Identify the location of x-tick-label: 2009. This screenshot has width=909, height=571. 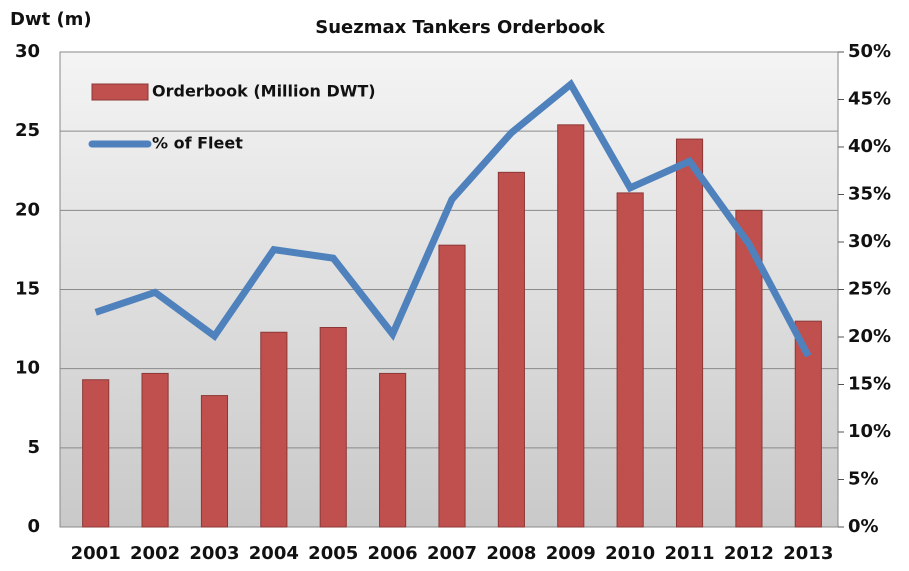
(571, 553).